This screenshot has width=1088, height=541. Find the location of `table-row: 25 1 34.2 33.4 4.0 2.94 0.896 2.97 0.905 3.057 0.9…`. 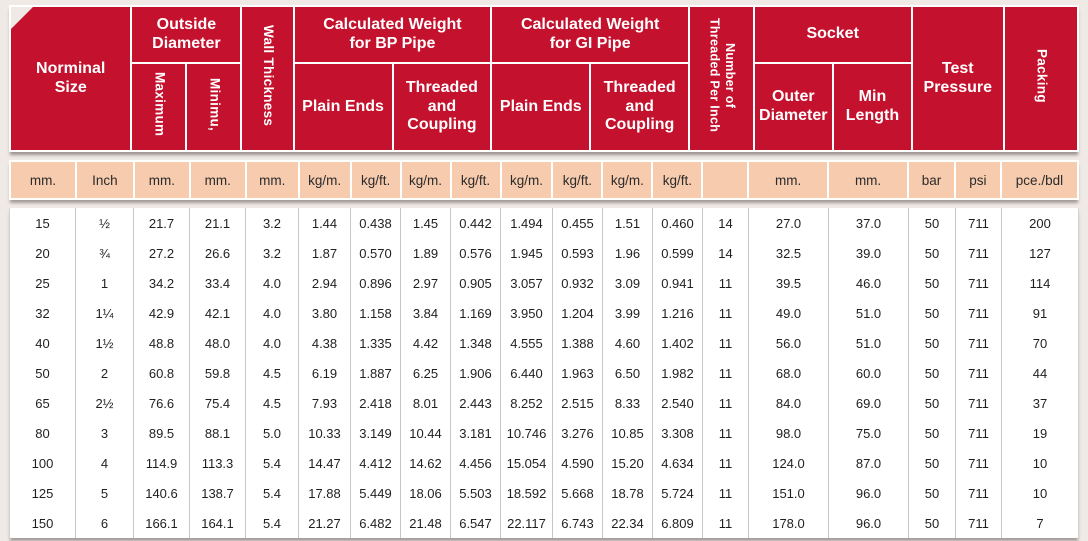

table-row: 25 1 34.2 33.4 4.0 2.94 0.896 2.97 0.905 3.057 0.9… is located at coordinates (544, 283).